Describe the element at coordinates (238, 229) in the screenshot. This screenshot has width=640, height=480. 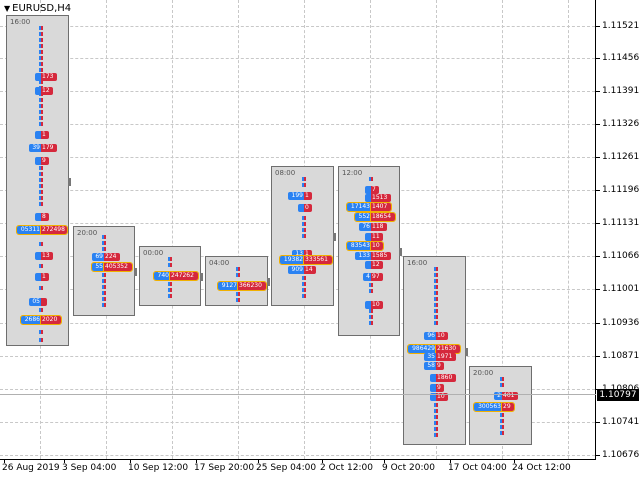
I see `gridline-vertical` at that location.